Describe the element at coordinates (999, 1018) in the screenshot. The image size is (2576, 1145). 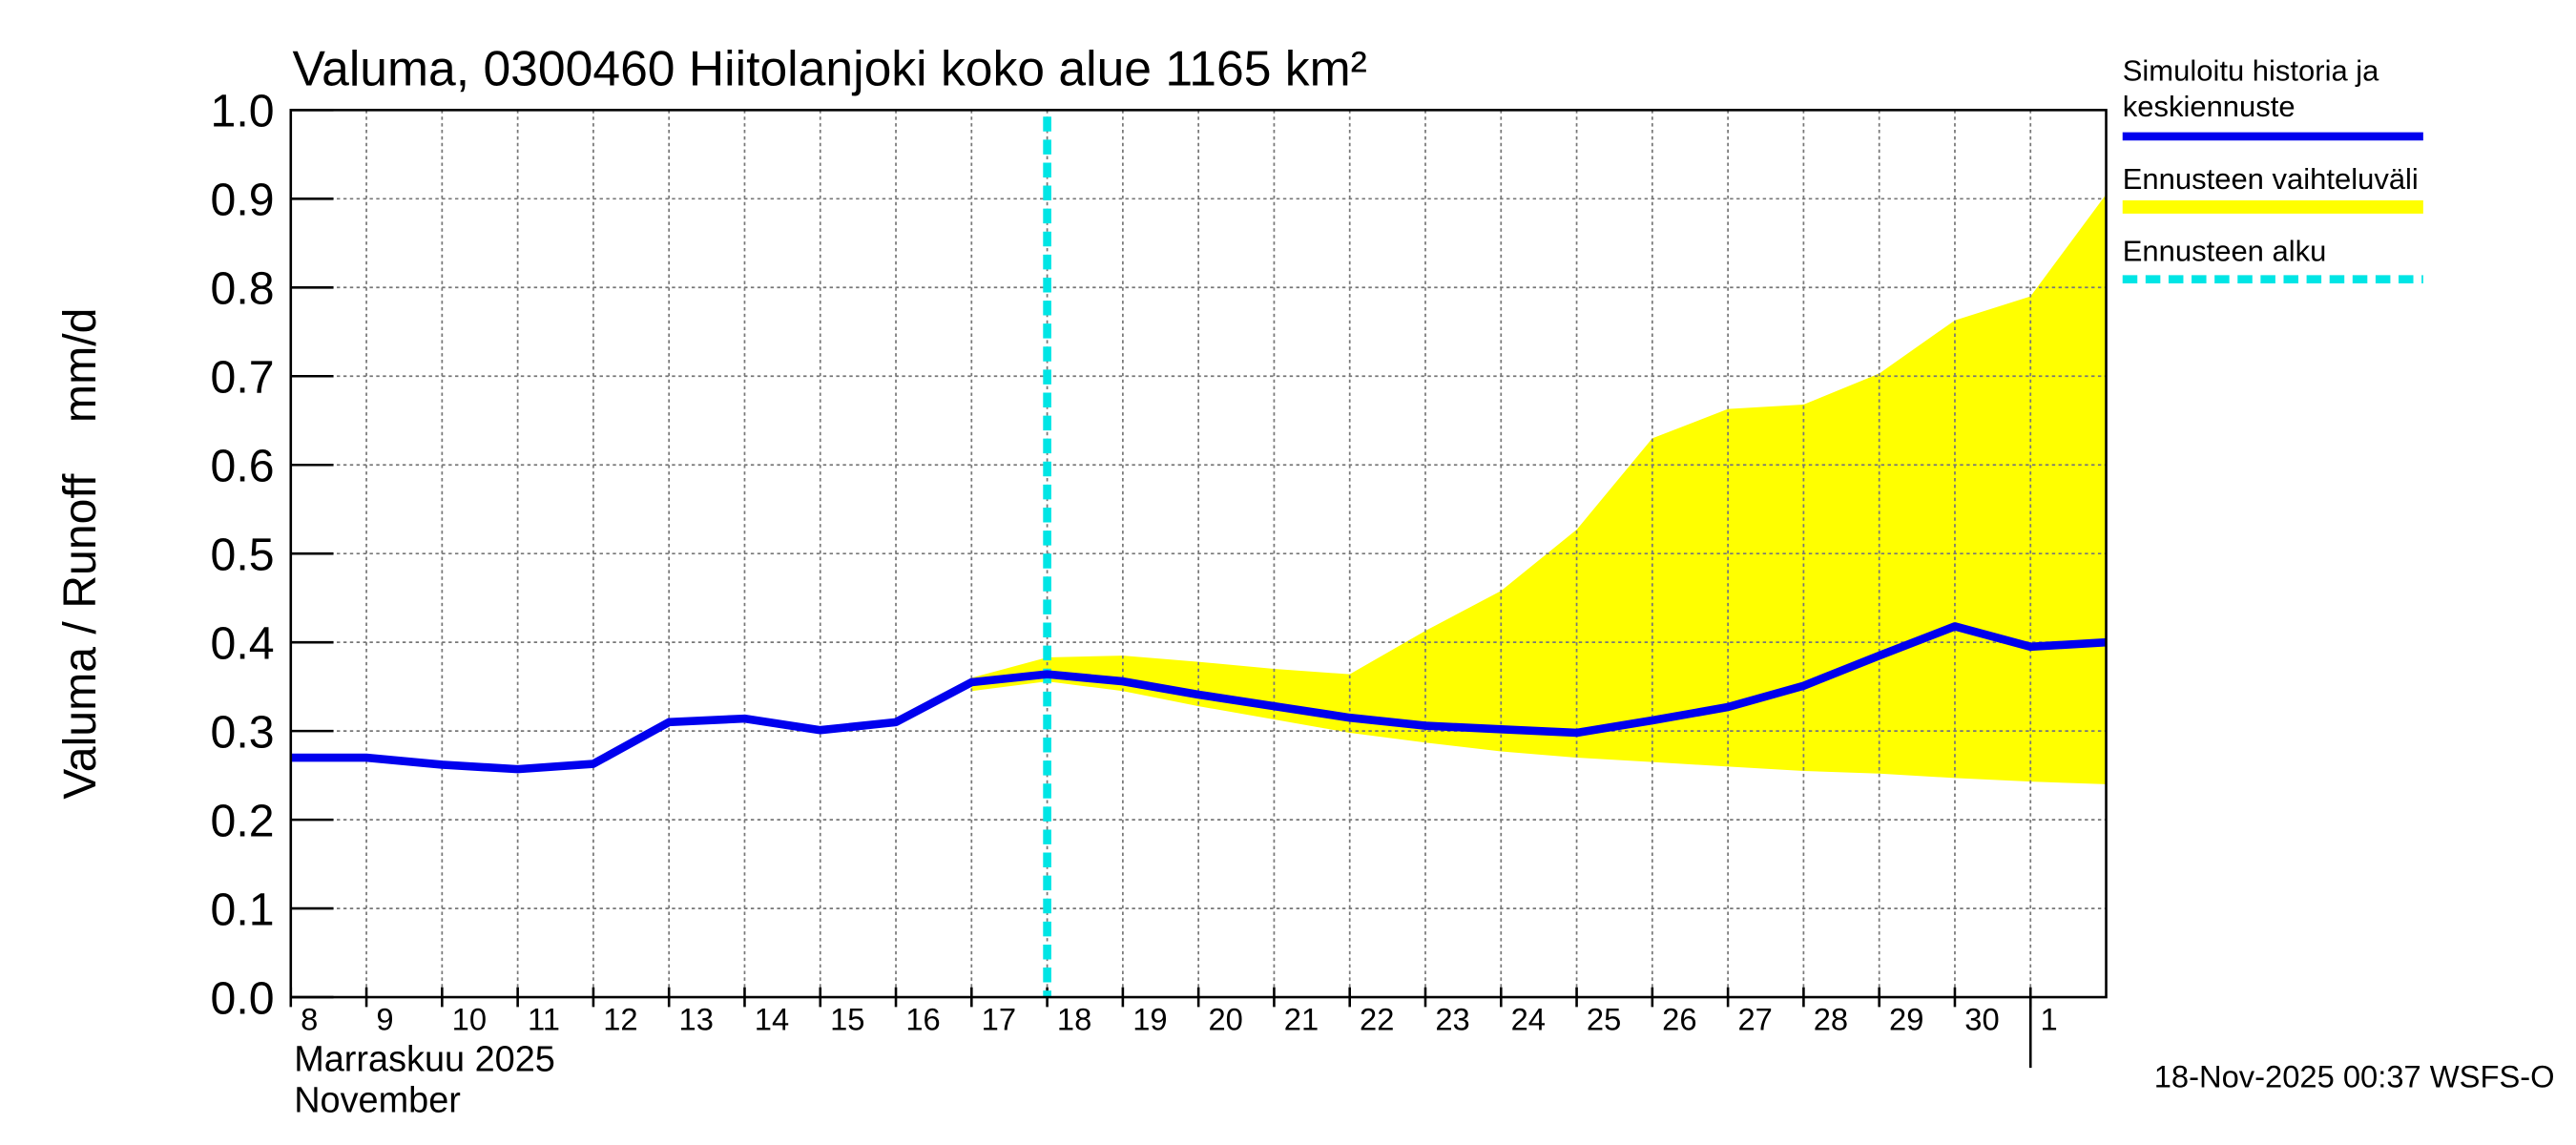
I see `x-tick-label: 17` at that location.